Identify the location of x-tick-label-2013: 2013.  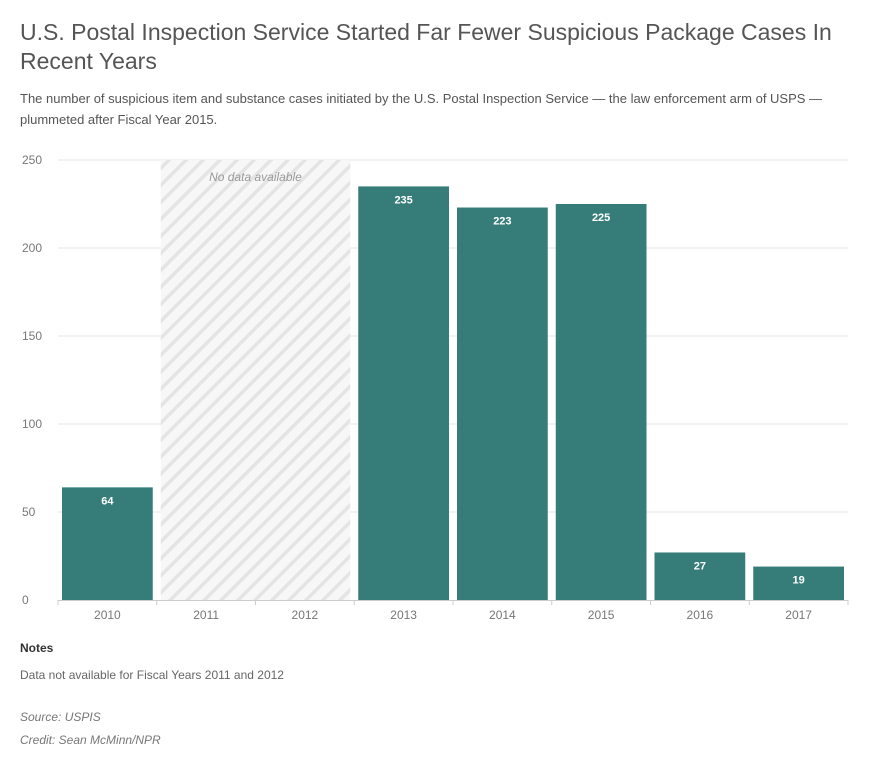
(403, 615).